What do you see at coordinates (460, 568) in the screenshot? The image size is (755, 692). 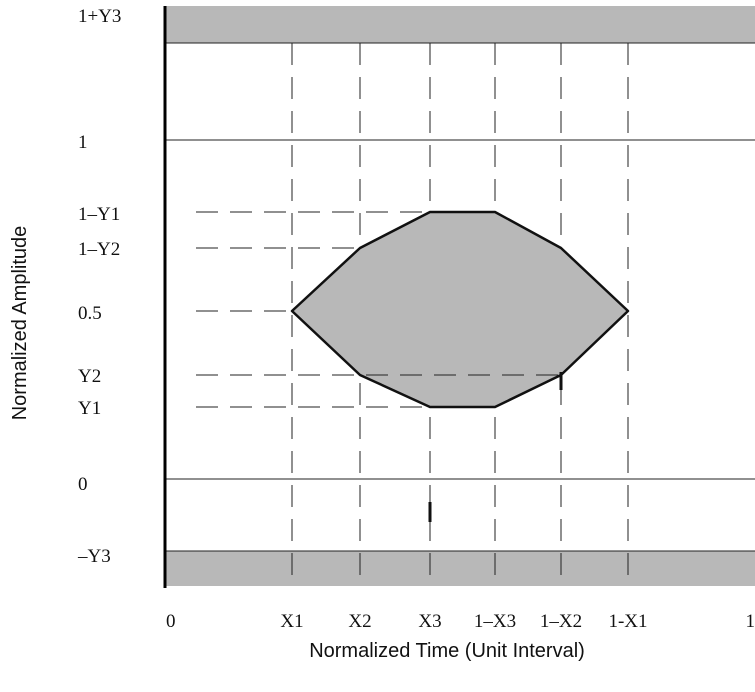 I see `lower-forbidden-band` at bounding box center [460, 568].